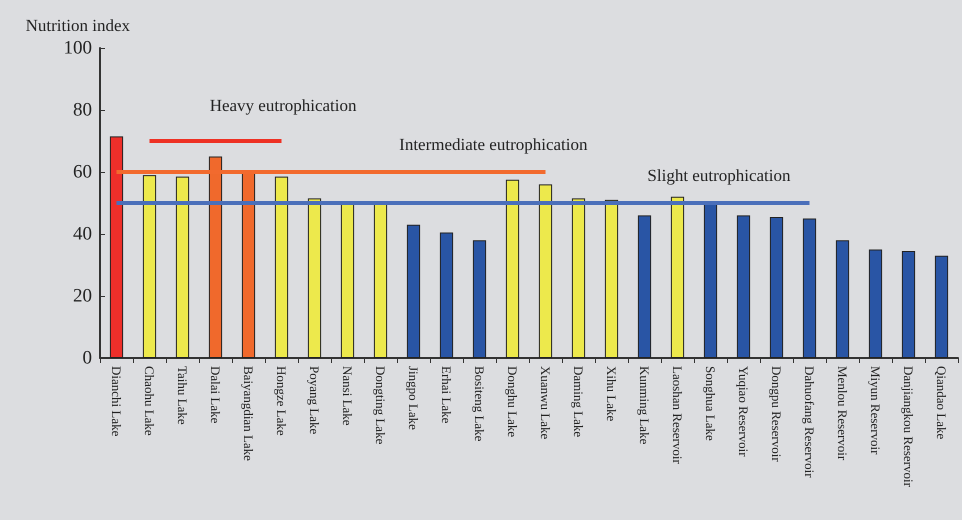 Image resolution: width=962 pixels, height=520 pixels. I want to click on y-tick-label: 20, so click(82, 296).